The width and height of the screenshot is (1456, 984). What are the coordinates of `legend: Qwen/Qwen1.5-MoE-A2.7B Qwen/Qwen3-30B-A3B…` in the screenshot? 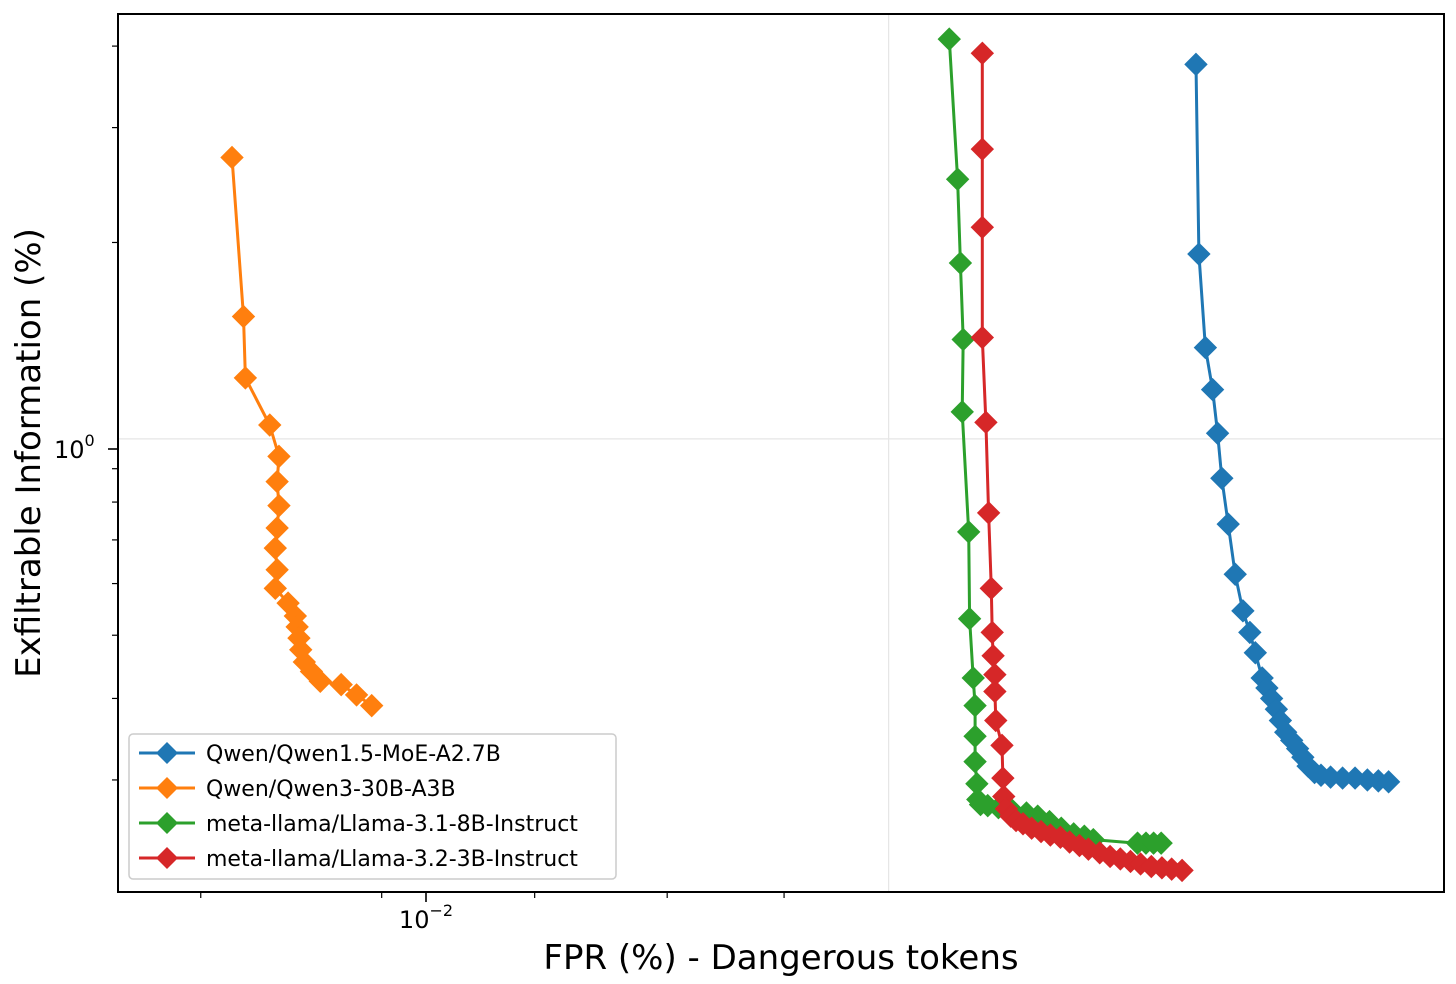 It's located at (372, 806).